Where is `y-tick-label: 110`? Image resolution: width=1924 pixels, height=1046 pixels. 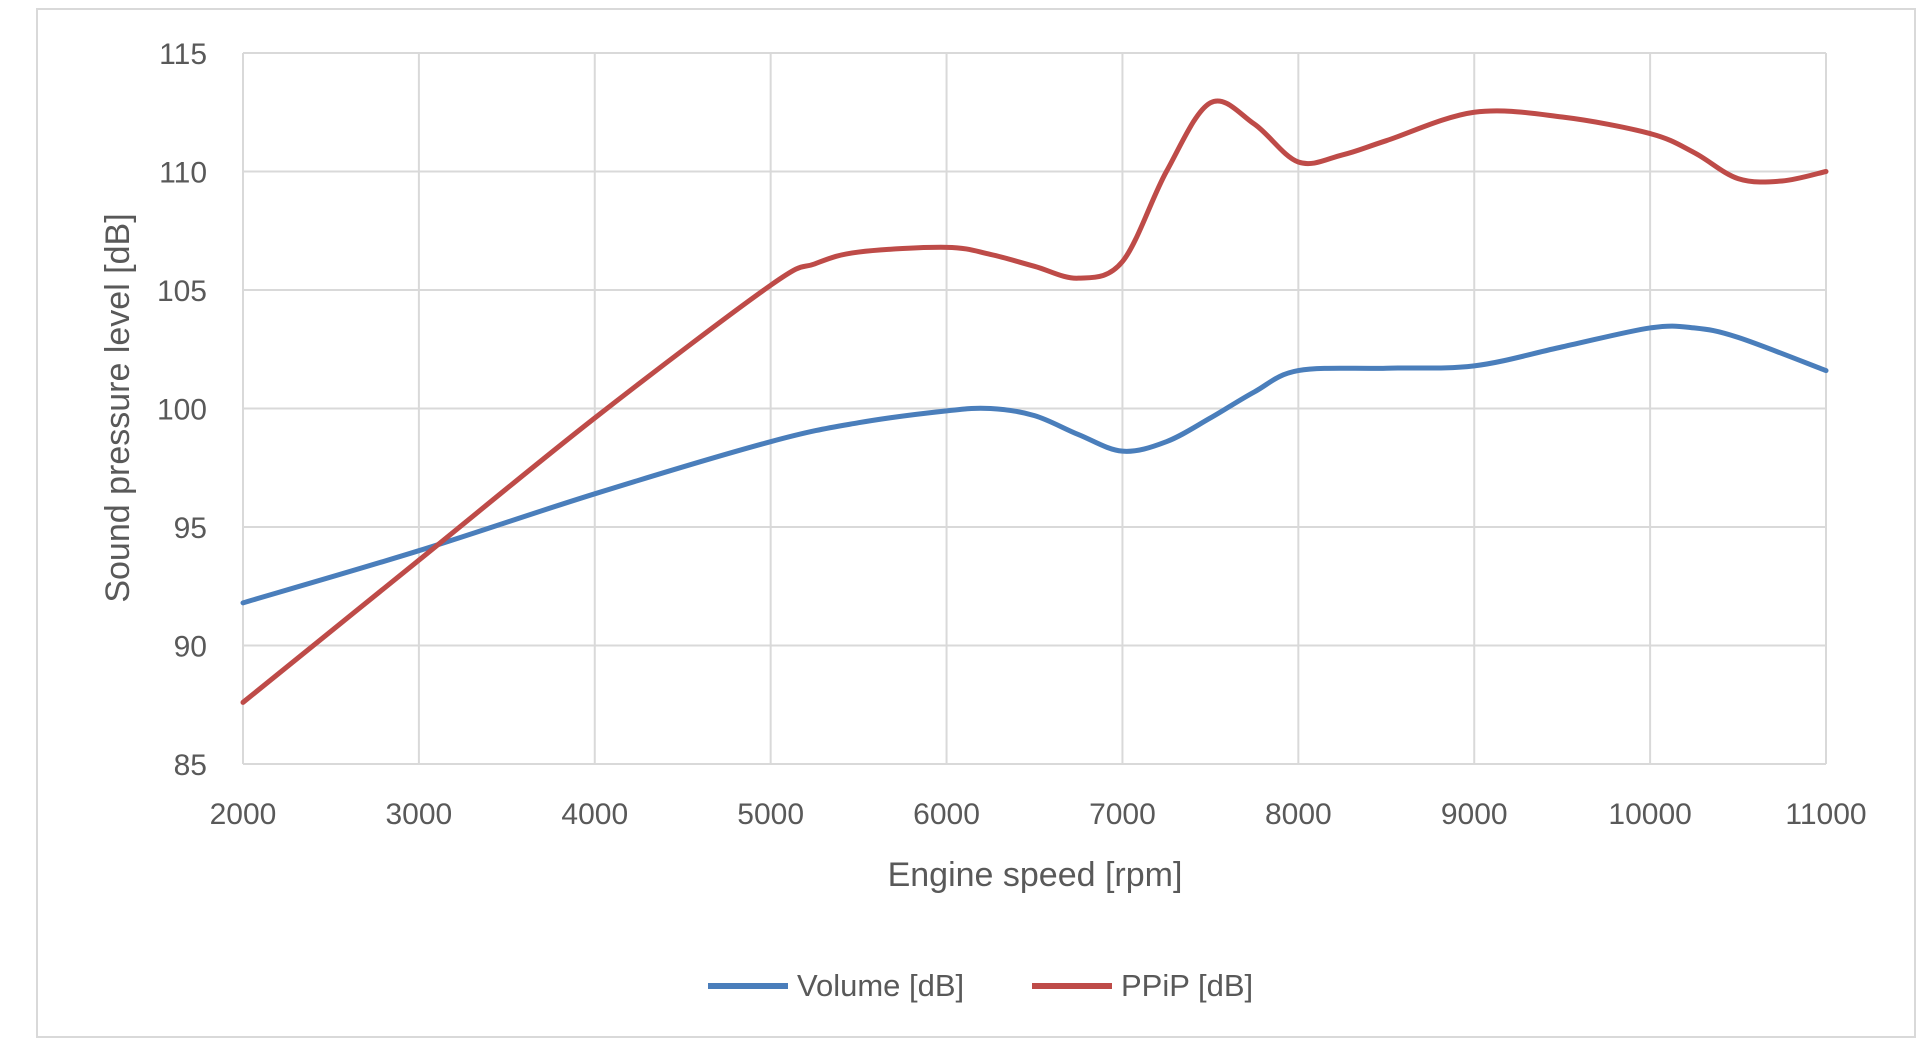
y-tick-label: 110 is located at coordinates (183, 173).